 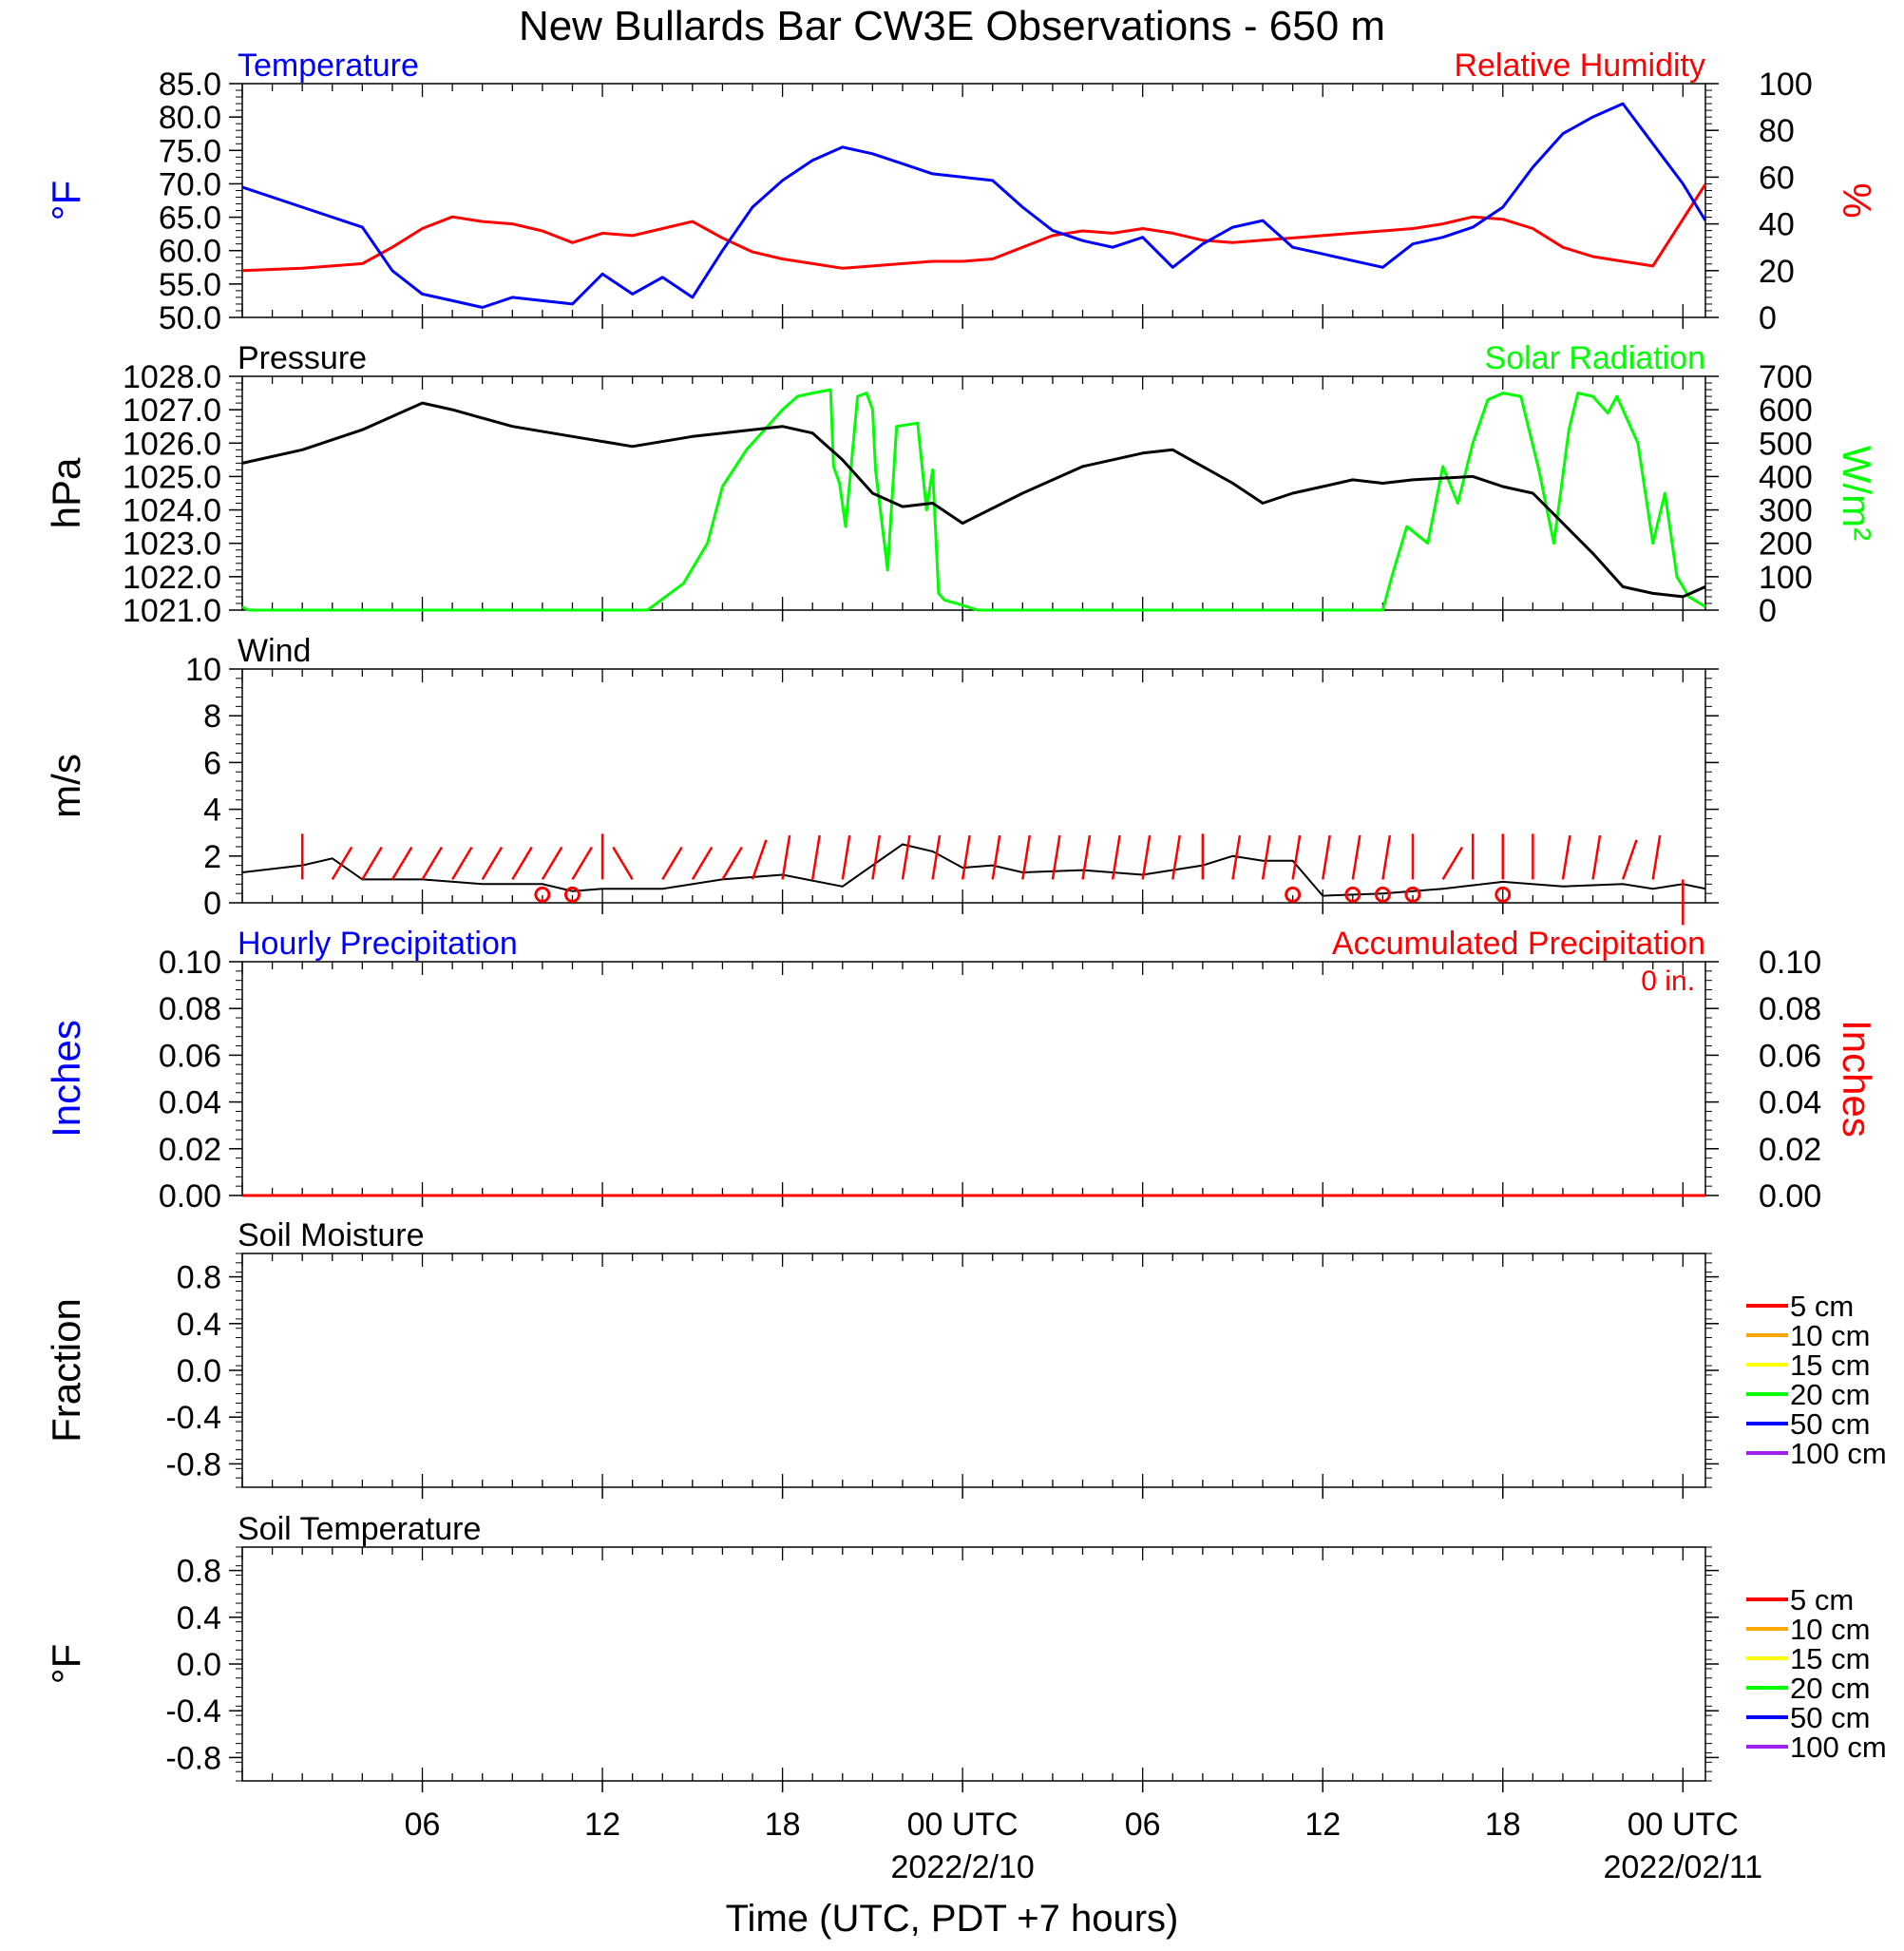 What do you see at coordinates (66, 201) in the screenshot?
I see `y-axis-label-left: °F` at bounding box center [66, 201].